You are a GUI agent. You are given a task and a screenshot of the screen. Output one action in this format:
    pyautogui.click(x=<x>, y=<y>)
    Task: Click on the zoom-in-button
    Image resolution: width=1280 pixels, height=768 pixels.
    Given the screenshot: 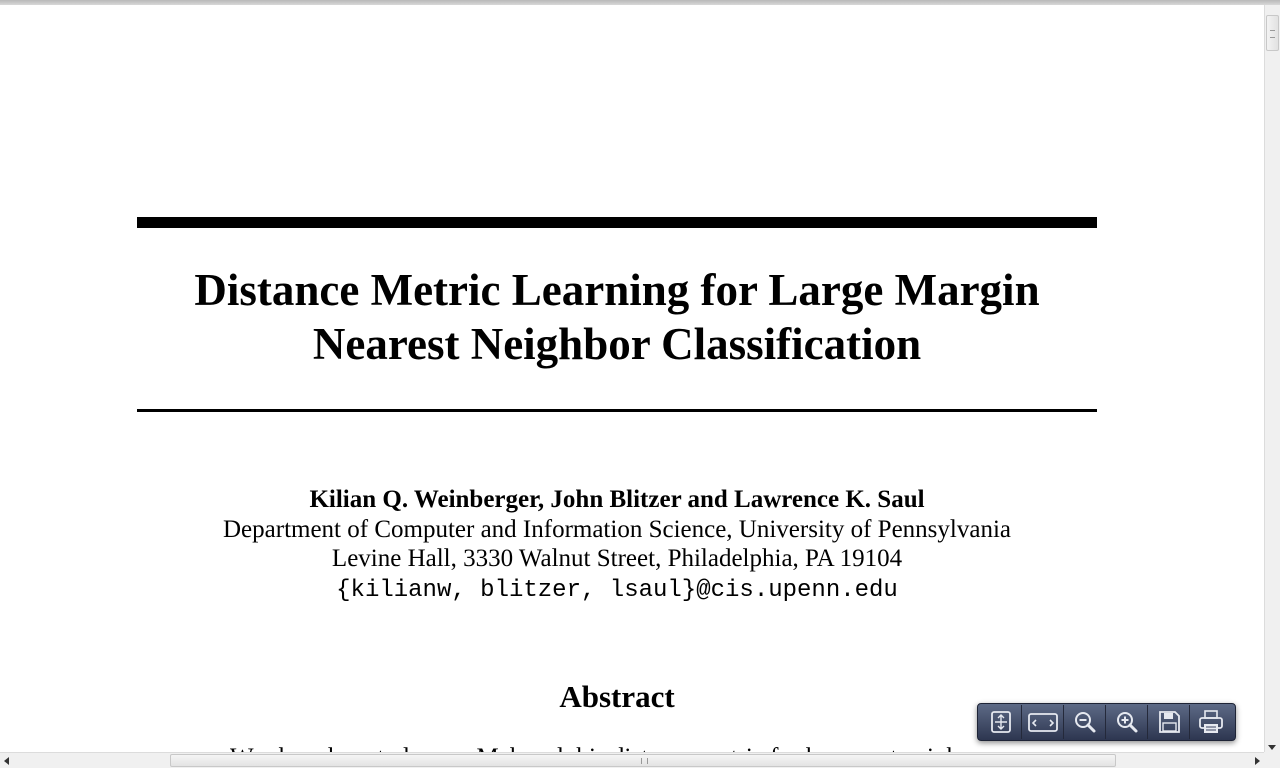 What is the action you would take?
    pyautogui.click(x=1127, y=722)
    